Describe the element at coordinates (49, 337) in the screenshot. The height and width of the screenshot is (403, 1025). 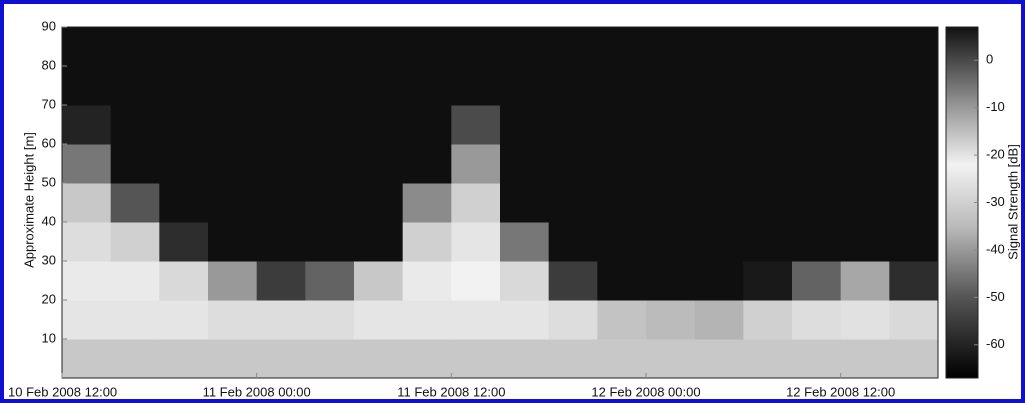
I see `y-tick-label: 10` at that location.